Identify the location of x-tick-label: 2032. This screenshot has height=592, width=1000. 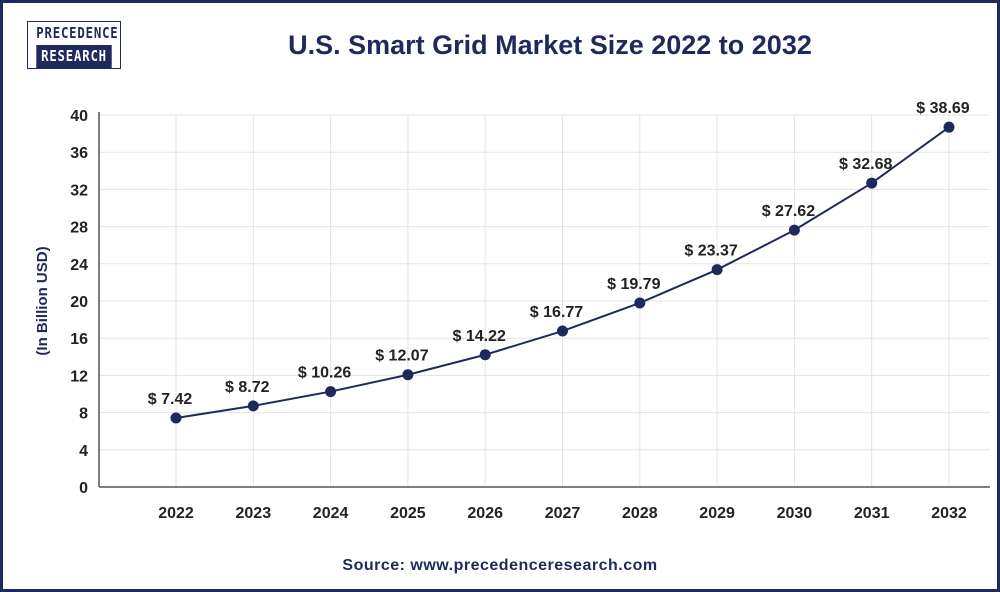
(949, 513).